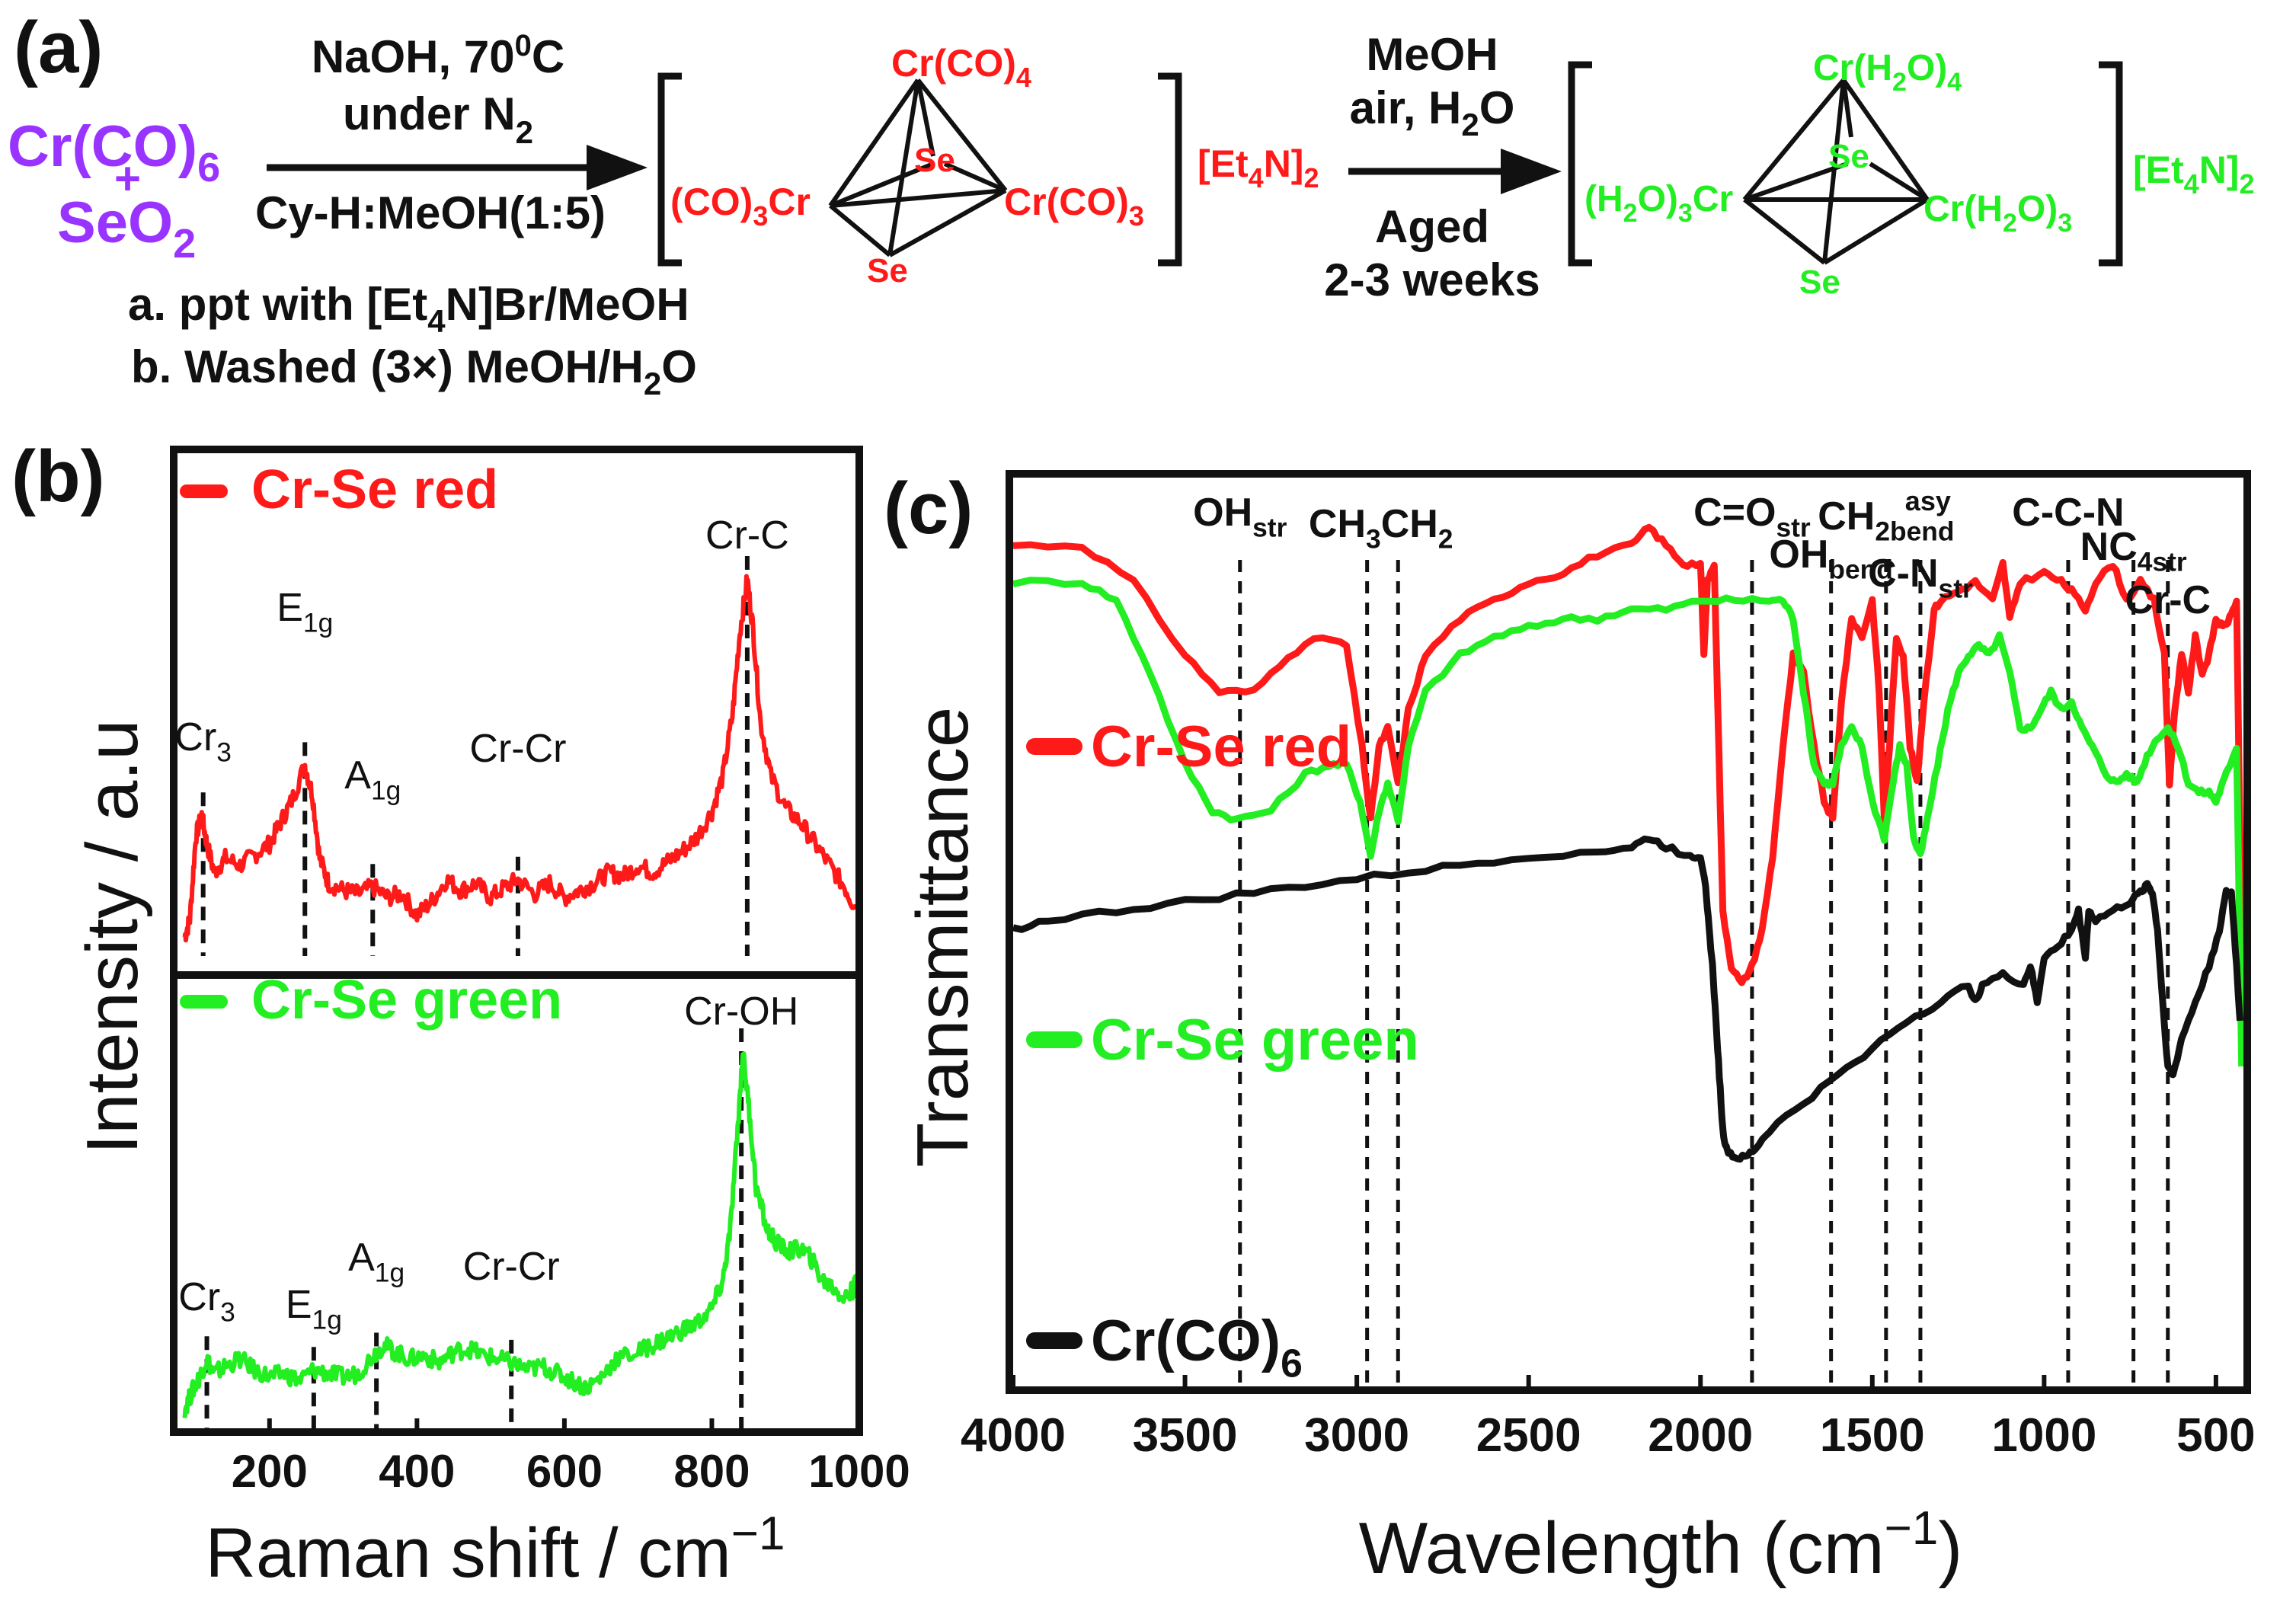 This screenshot has height=1605, width=2296. What do you see at coordinates (2068, 513) in the screenshot?
I see `ftir-band-label: C-C-N` at bounding box center [2068, 513].